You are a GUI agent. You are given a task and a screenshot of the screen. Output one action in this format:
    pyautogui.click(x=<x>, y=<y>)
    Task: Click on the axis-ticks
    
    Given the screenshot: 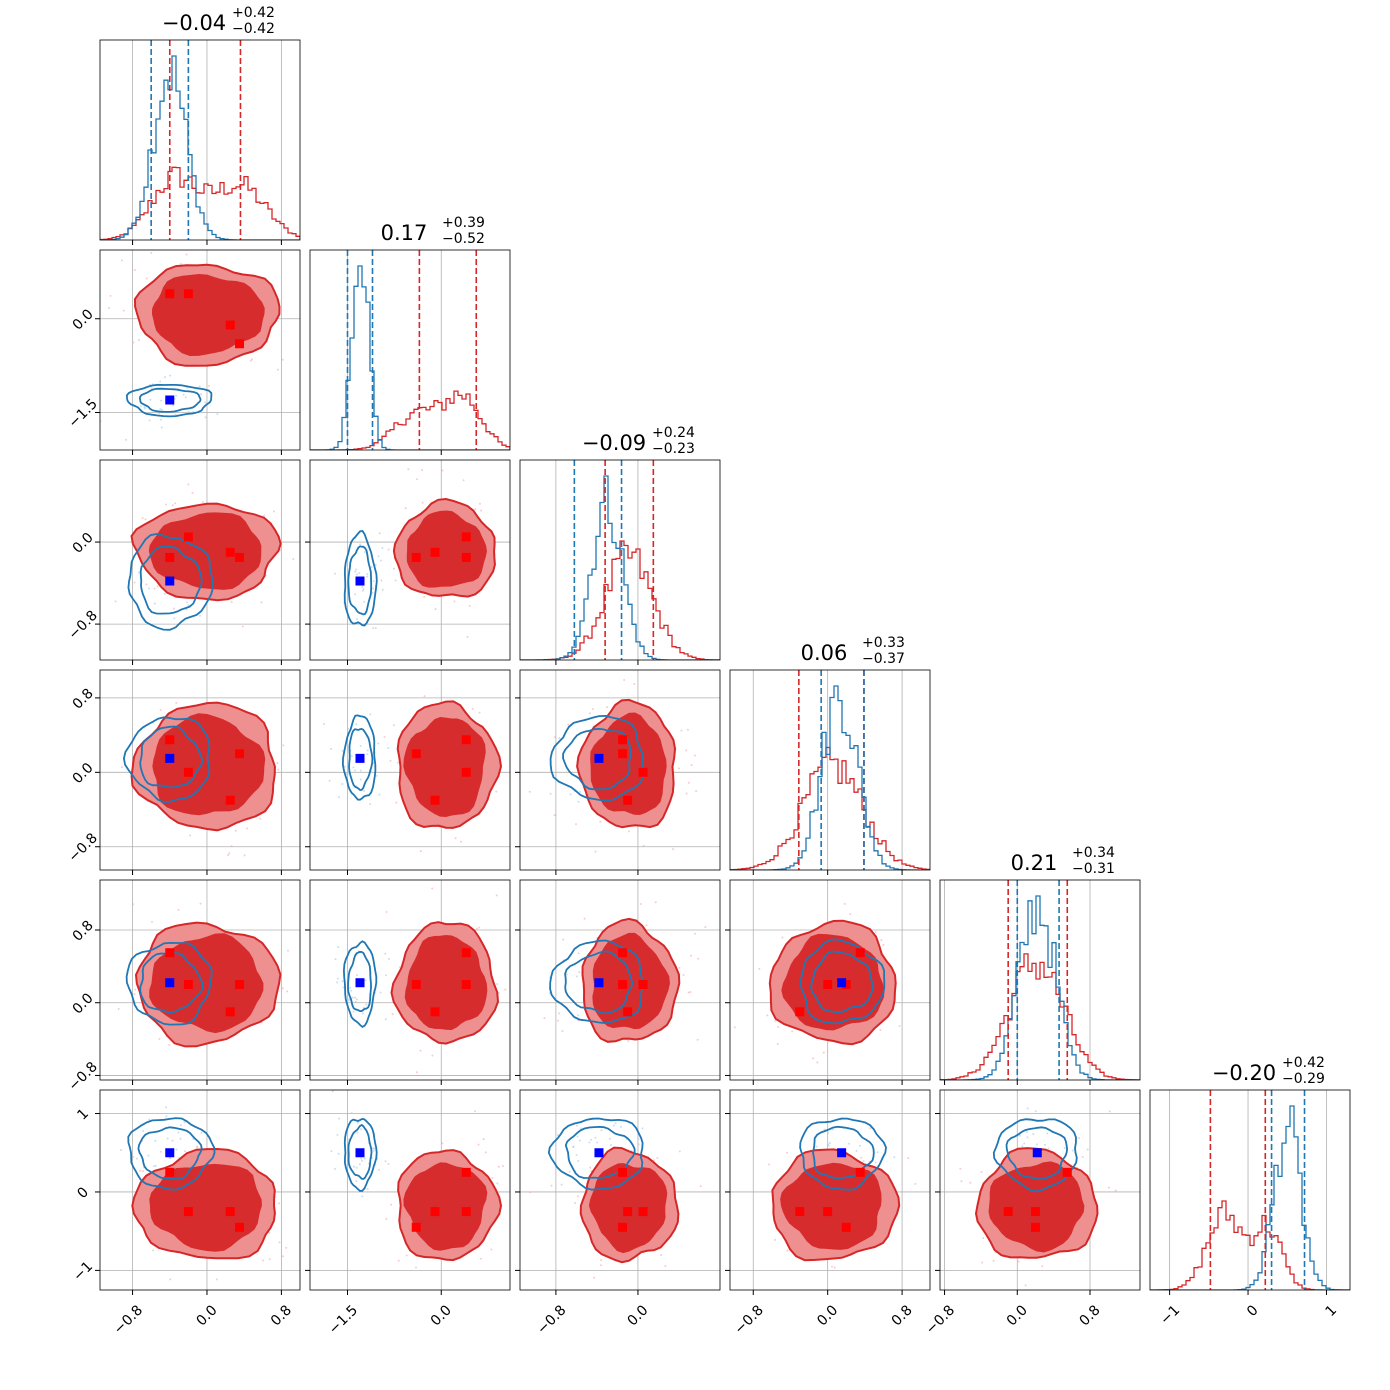 What is the action you would take?
    pyautogui.click(x=394, y=452)
    